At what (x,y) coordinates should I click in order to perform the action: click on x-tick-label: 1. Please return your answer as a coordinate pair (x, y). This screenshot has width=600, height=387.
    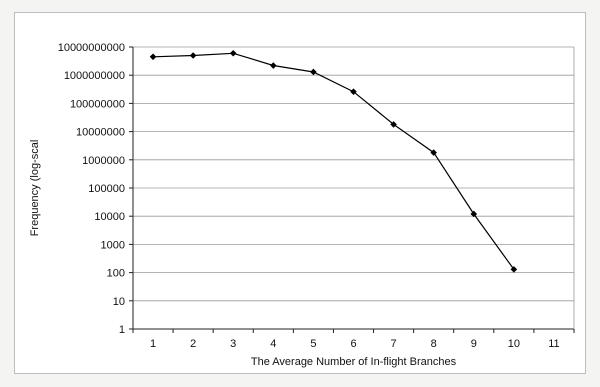
    Looking at the image, I should click on (153, 344).